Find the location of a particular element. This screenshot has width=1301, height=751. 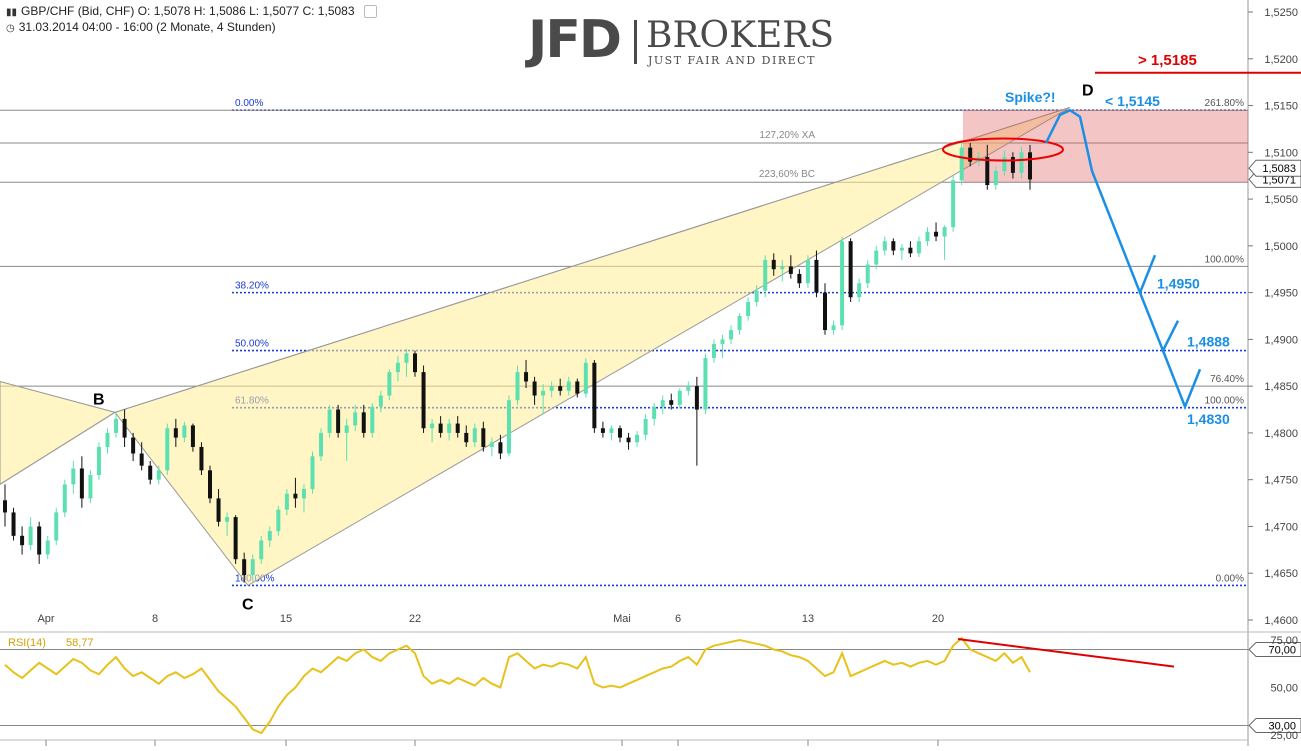

d-level-label: < 1,5145 is located at coordinates (1132, 101).